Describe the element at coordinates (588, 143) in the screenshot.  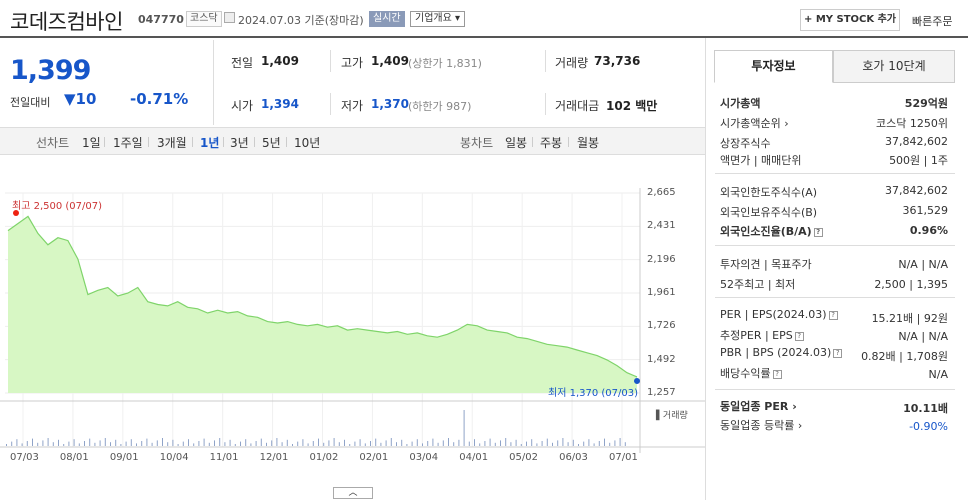
I see `candle-monthly: 월봉` at that location.